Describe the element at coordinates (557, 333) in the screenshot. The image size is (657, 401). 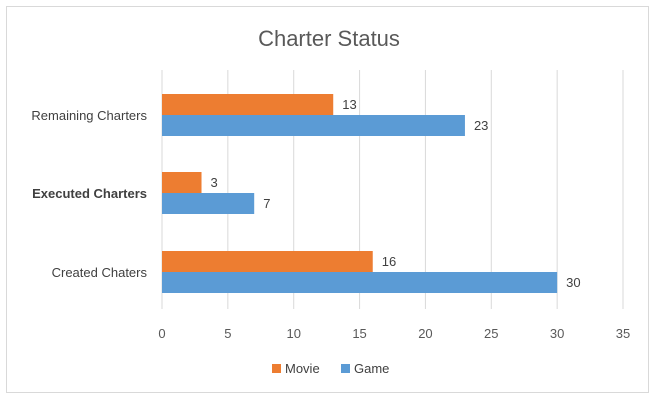
I see `x-tick-label: 30` at that location.